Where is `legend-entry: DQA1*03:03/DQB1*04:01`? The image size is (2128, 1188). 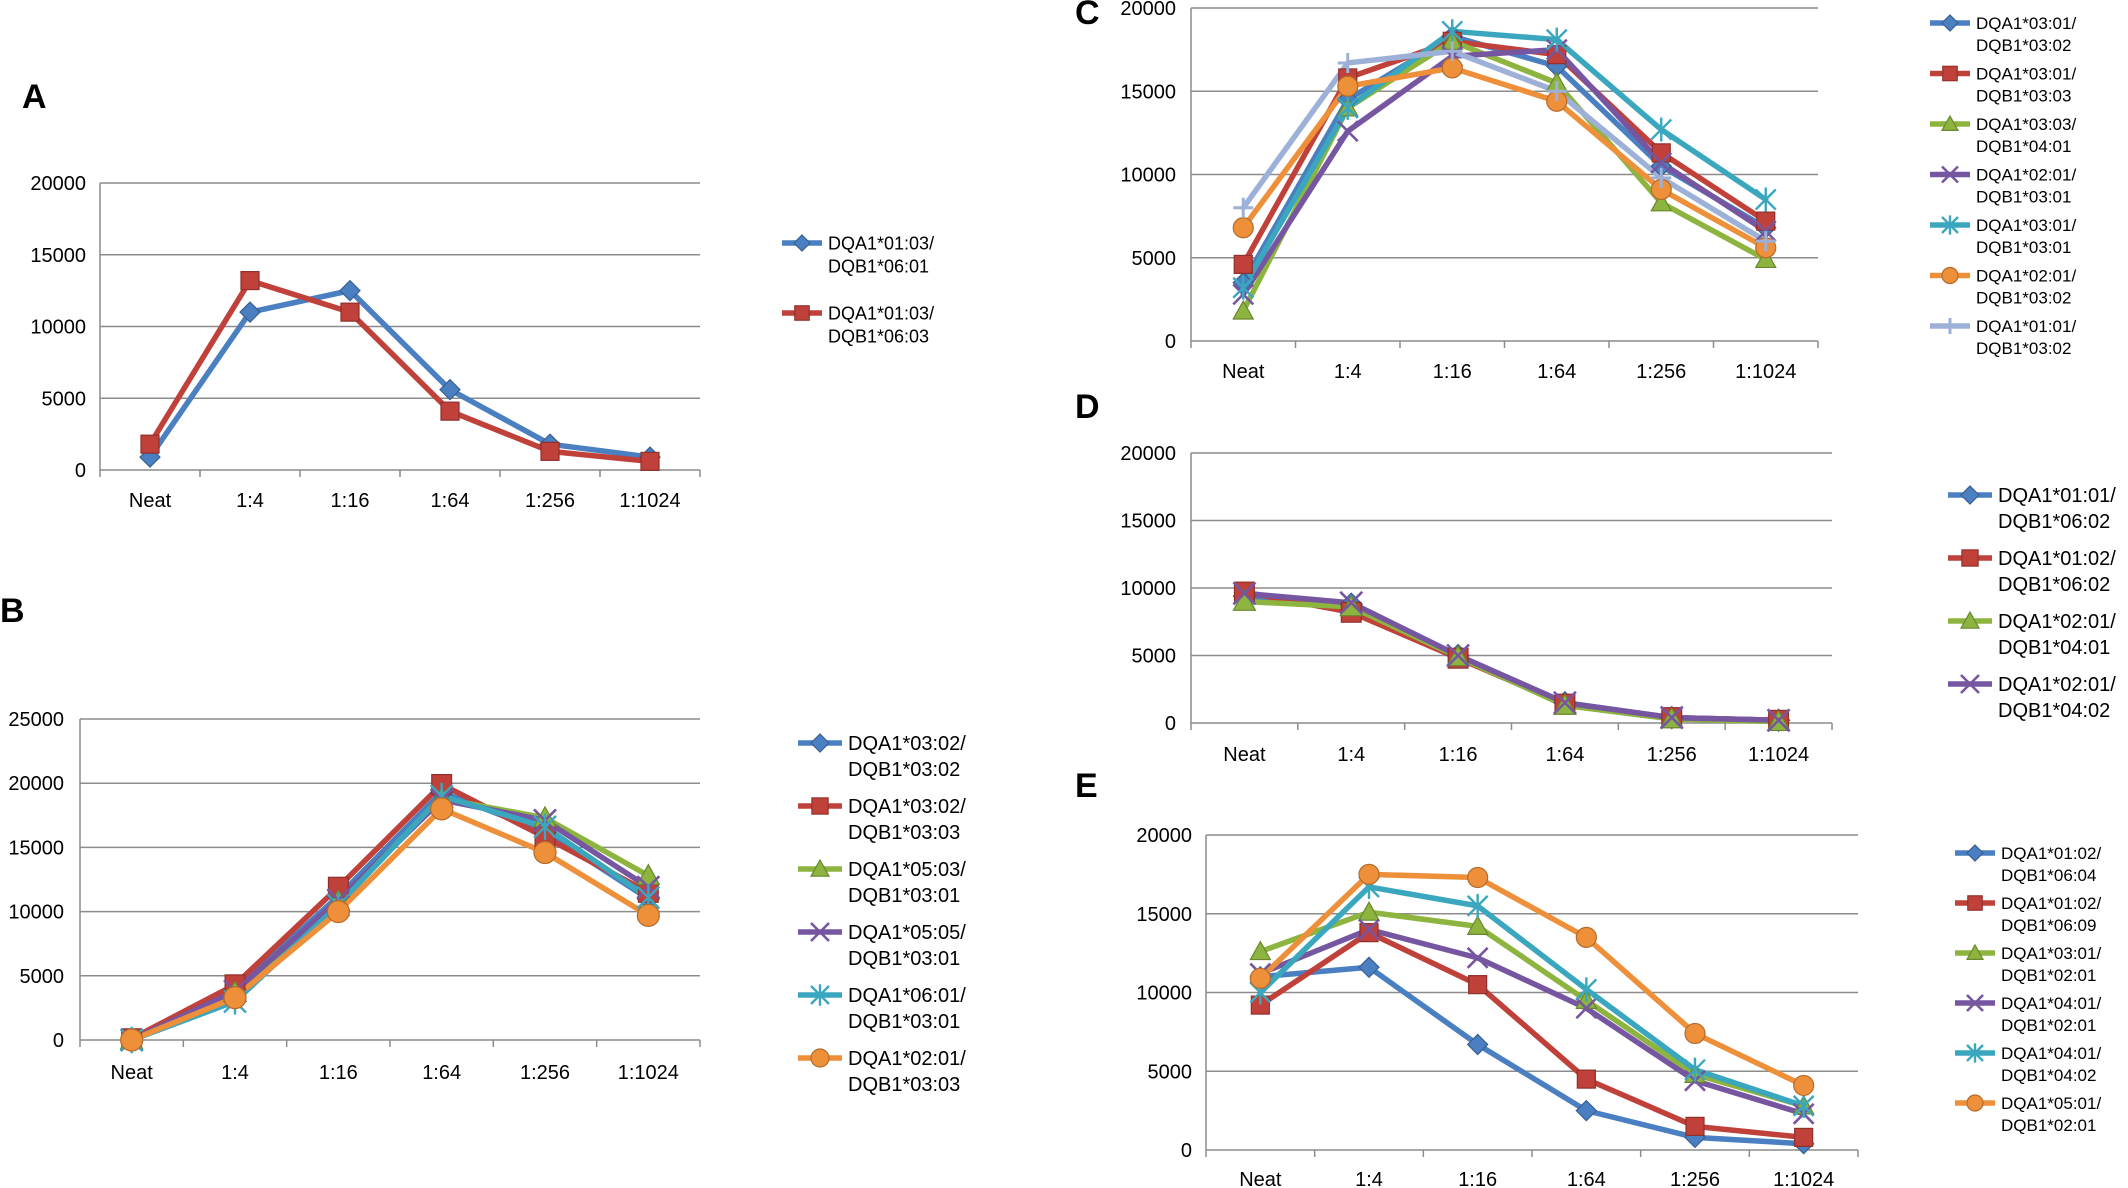
legend-entry: DQA1*03:03/DQB1*04:01 is located at coordinates (2003, 135).